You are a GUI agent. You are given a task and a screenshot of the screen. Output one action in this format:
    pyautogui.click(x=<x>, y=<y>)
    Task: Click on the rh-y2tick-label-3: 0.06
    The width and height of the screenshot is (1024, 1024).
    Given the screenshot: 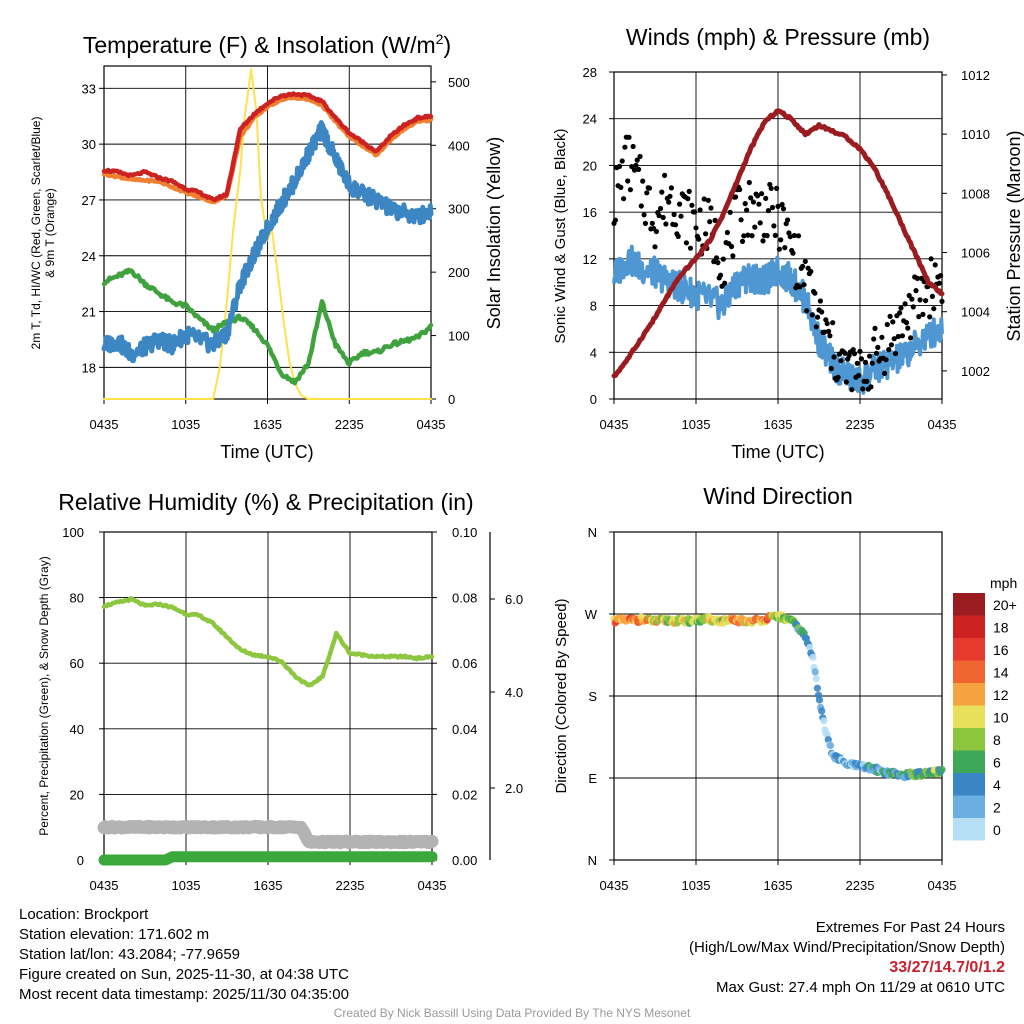 What is the action you would take?
    pyautogui.click(x=464, y=663)
    